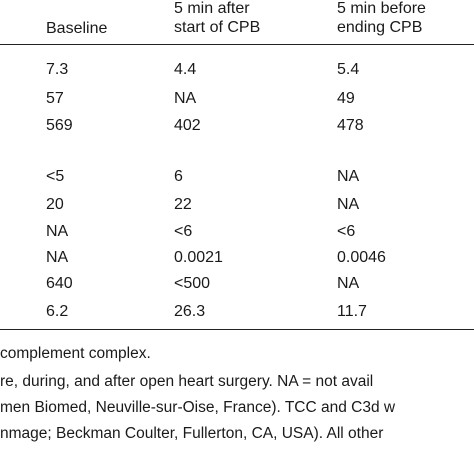 This screenshot has height=474, width=474. Describe the element at coordinates (217, 27) in the screenshot. I see `header-after-start-line2: start of CPB` at that location.